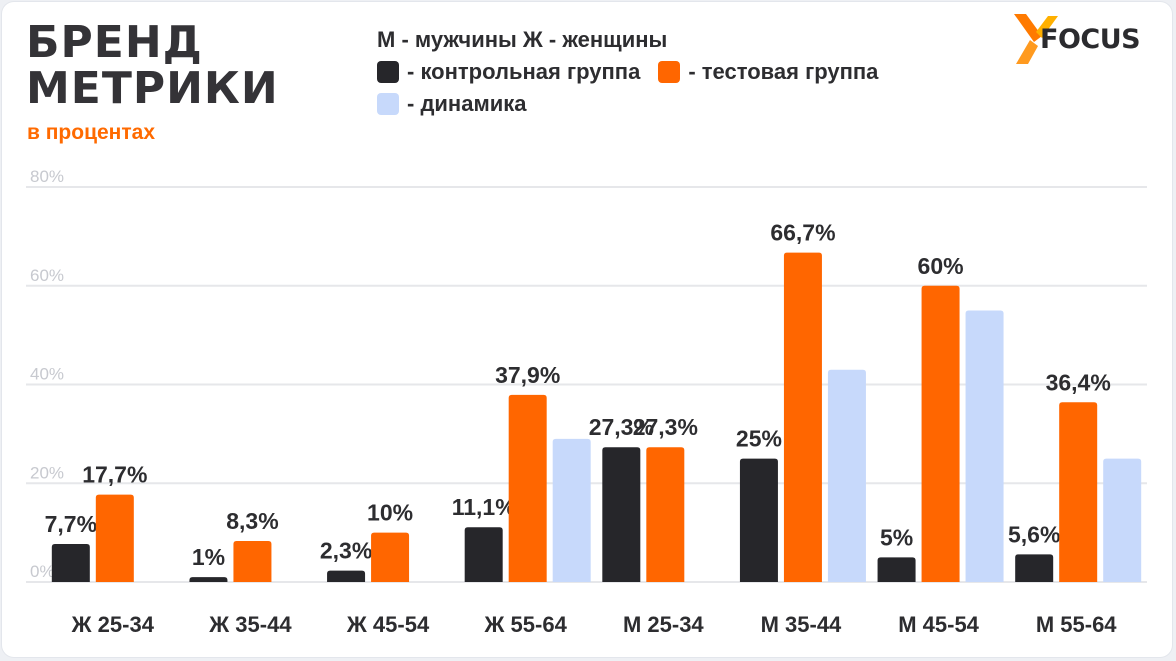 This screenshot has width=1176, height=661. I want to click on legend-test-label: - тестовая группа, so click(783, 71).